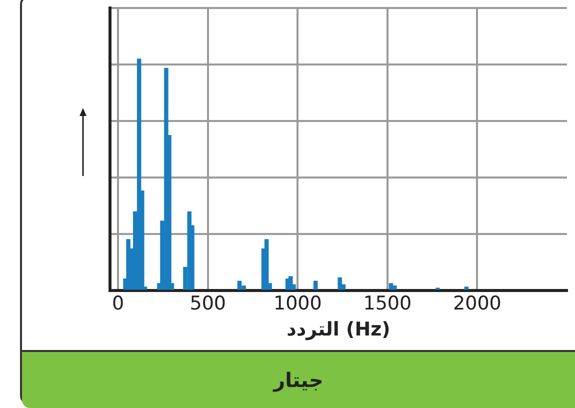  What do you see at coordinates (118, 303) in the screenshot?
I see `x-tick-label: 0` at bounding box center [118, 303].